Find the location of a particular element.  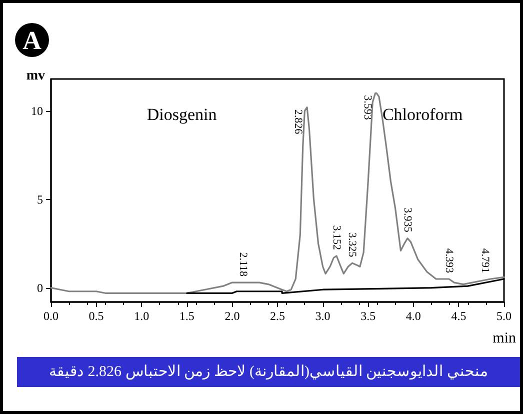

text: منحني الدايوسجنين القياسي(المقارنة) لاحظ زمن الاحتباس 2.826 دقيقة is located at coordinates (268, 372).